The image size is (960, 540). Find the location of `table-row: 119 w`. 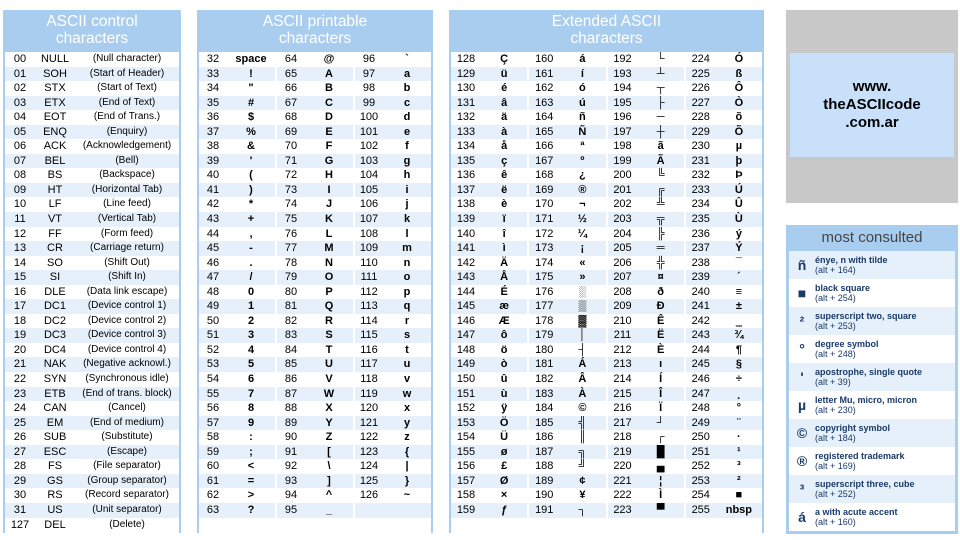

table-row: 119 w is located at coordinates (393, 394).